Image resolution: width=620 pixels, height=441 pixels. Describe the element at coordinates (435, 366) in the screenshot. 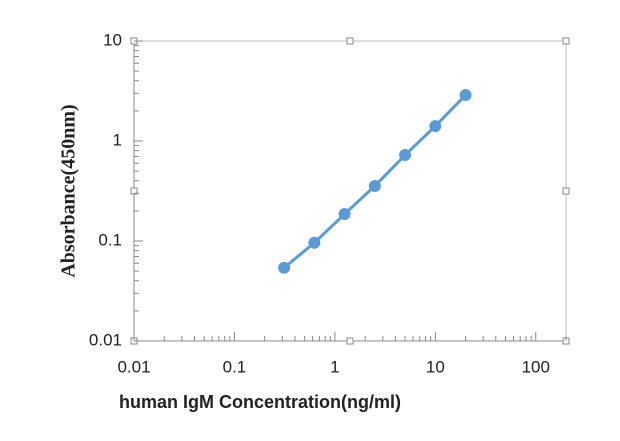

I see `x-tick-label: 10` at that location.